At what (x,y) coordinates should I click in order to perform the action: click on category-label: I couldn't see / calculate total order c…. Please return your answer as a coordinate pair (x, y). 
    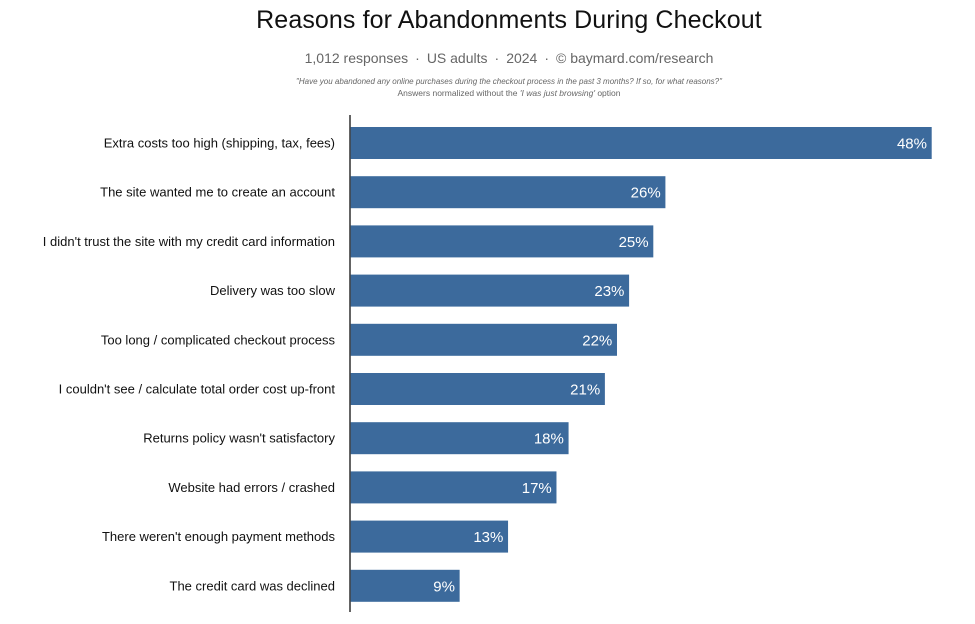
    Looking at the image, I should click on (197, 389).